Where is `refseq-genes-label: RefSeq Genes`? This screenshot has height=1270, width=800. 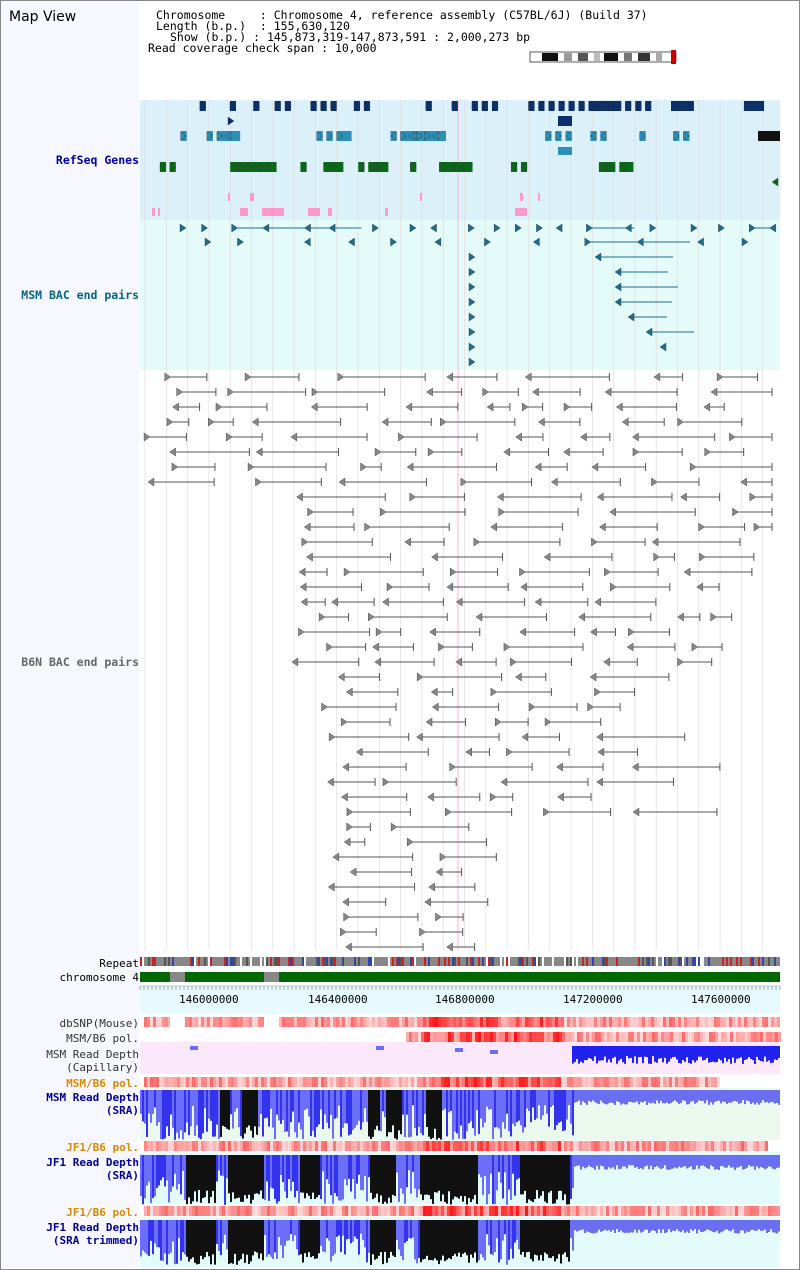
refseq-genes-label: RefSeq Genes is located at coordinates (97, 160).